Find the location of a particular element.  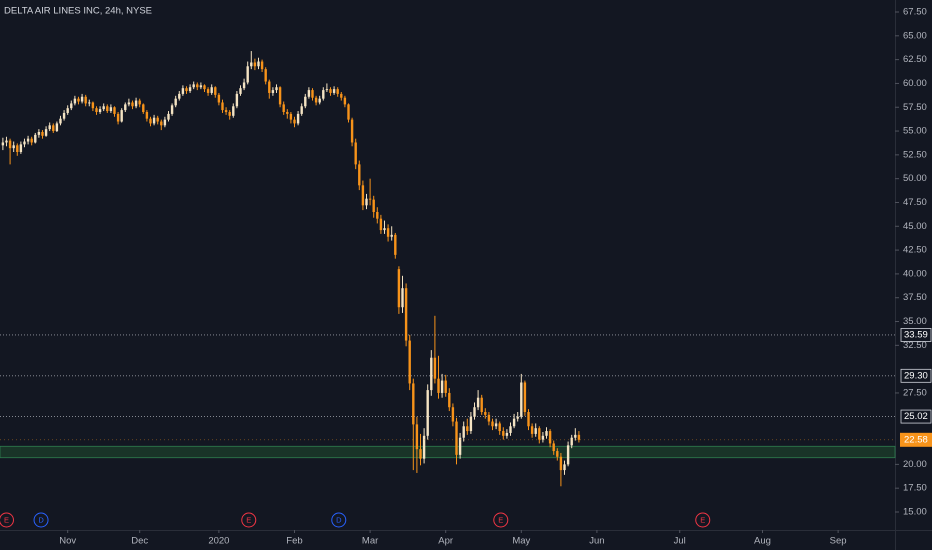

y-tick-label: 65.00 is located at coordinates (915, 35).